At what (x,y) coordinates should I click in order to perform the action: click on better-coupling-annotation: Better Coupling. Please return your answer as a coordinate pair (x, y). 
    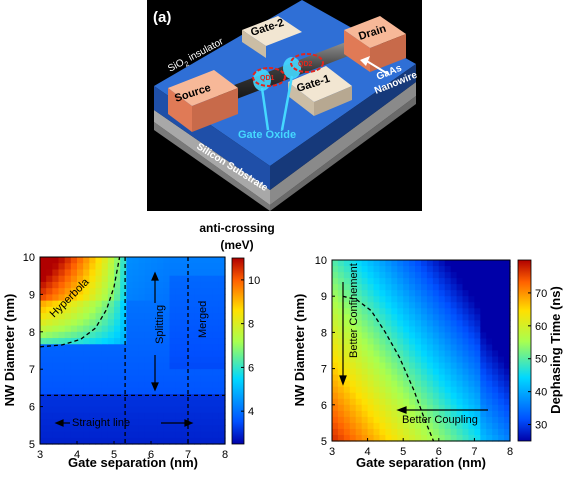
    Looking at the image, I should click on (440, 420).